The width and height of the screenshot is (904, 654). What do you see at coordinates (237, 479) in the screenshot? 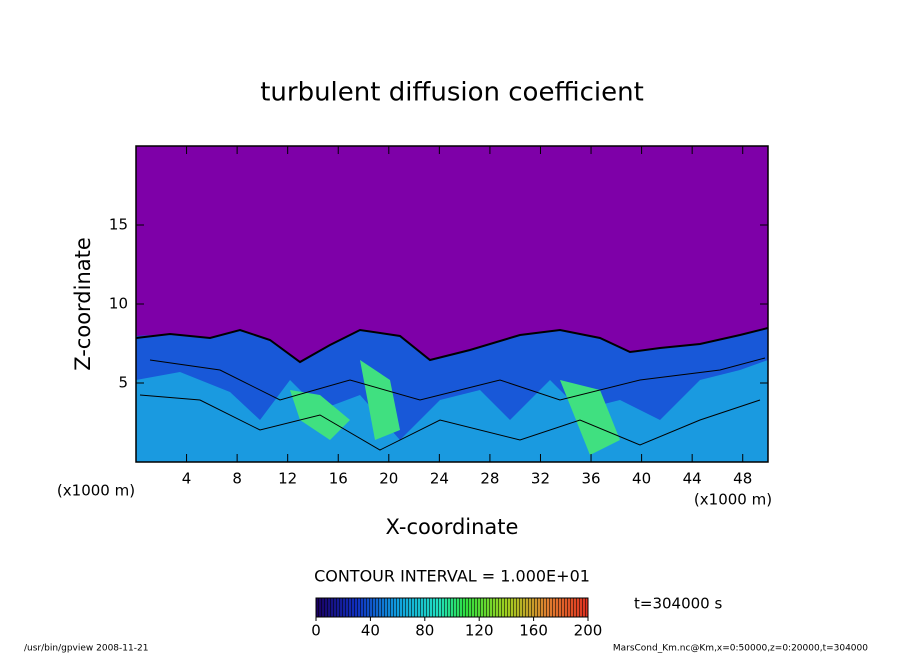
I see `x-tick-label: 8` at bounding box center [237, 479].